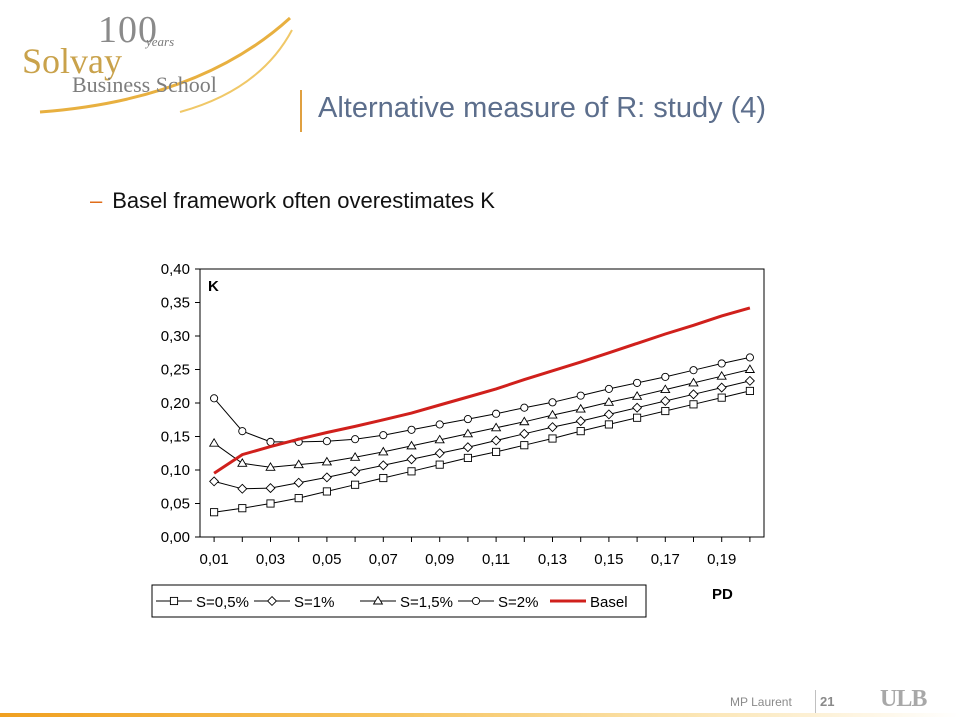  What do you see at coordinates (903, 699) in the screenshot?
I see `ulb-logo: ULB` at bounding box center [903, 699].